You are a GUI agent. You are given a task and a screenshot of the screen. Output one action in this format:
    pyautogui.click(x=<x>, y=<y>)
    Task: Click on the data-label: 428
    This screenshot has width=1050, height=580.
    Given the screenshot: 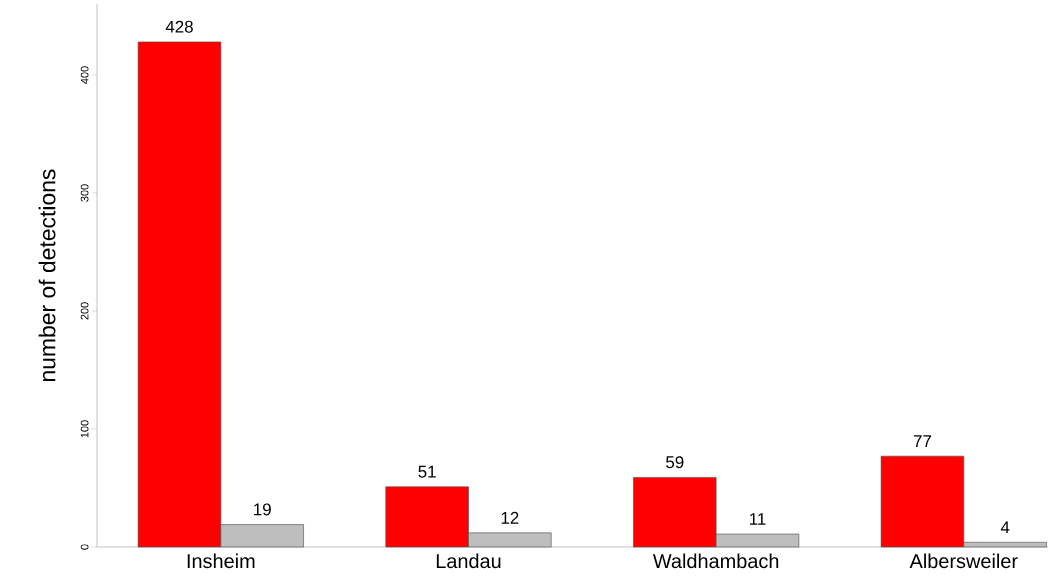 What is the action you would take?
    pyautogui.click(x=179, y=26)
    